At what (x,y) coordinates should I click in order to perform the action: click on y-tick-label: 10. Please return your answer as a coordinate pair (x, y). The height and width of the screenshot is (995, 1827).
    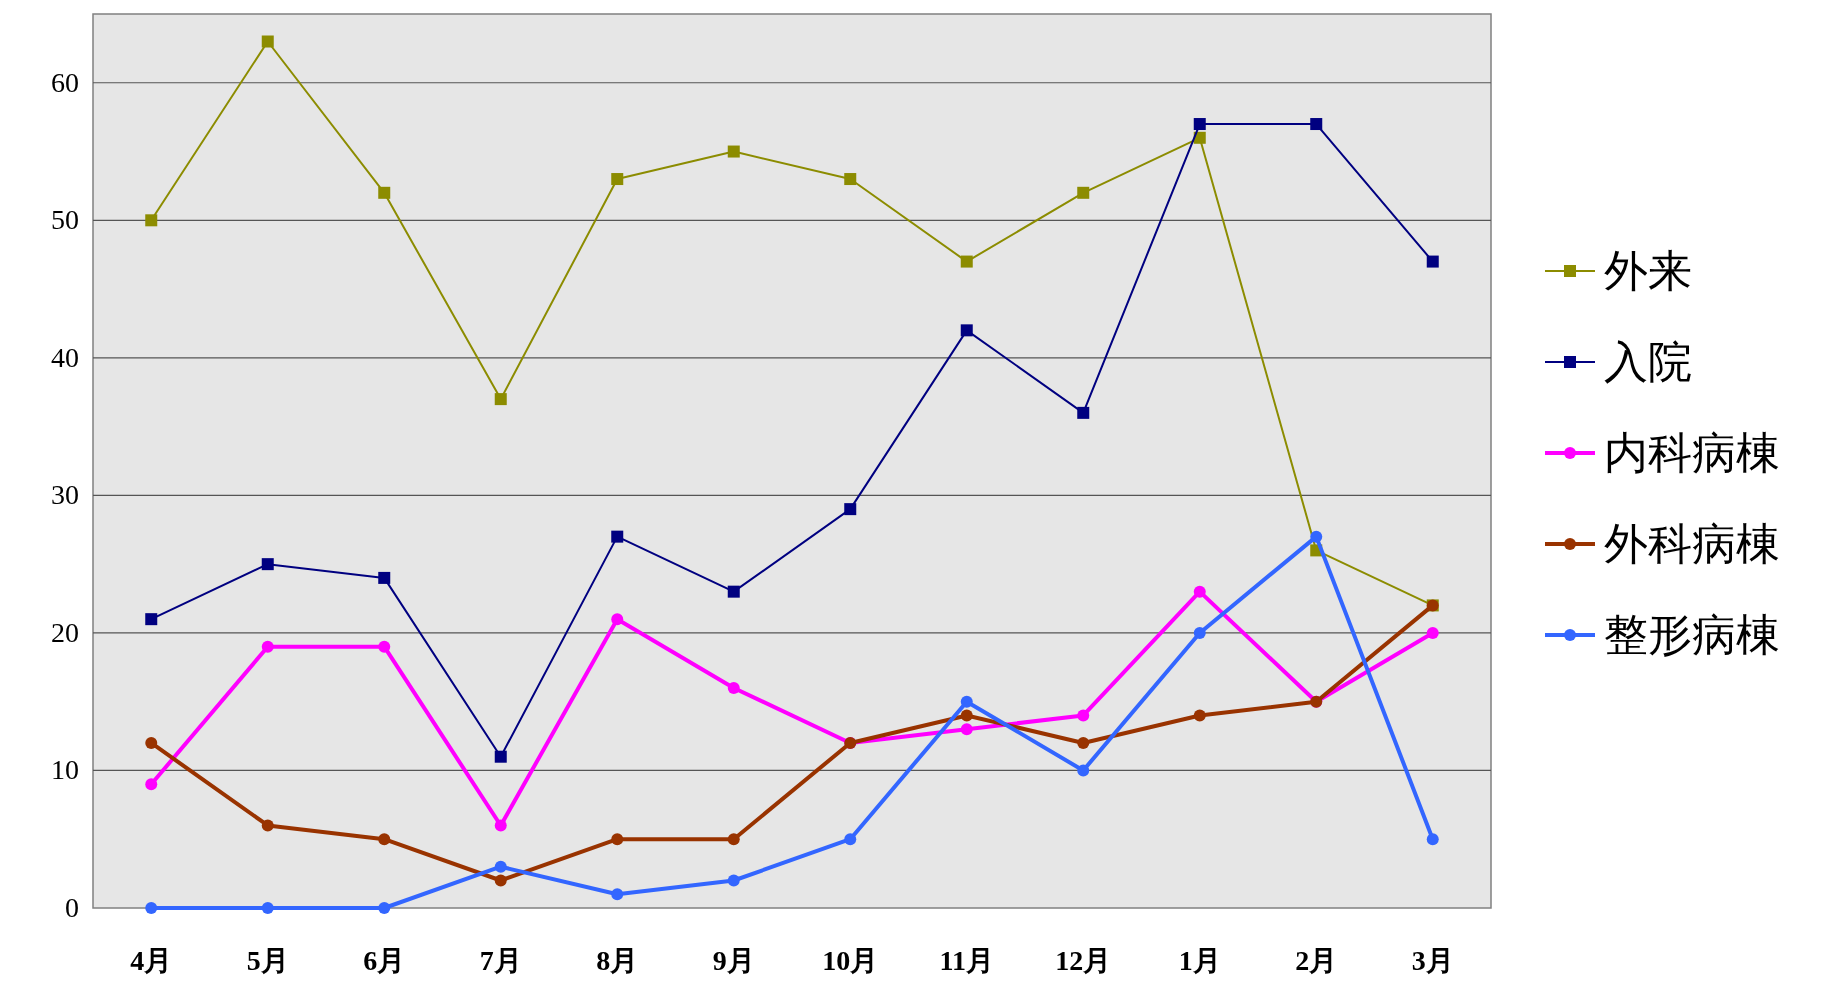
    Looking at the image, I should click on (65, 770).